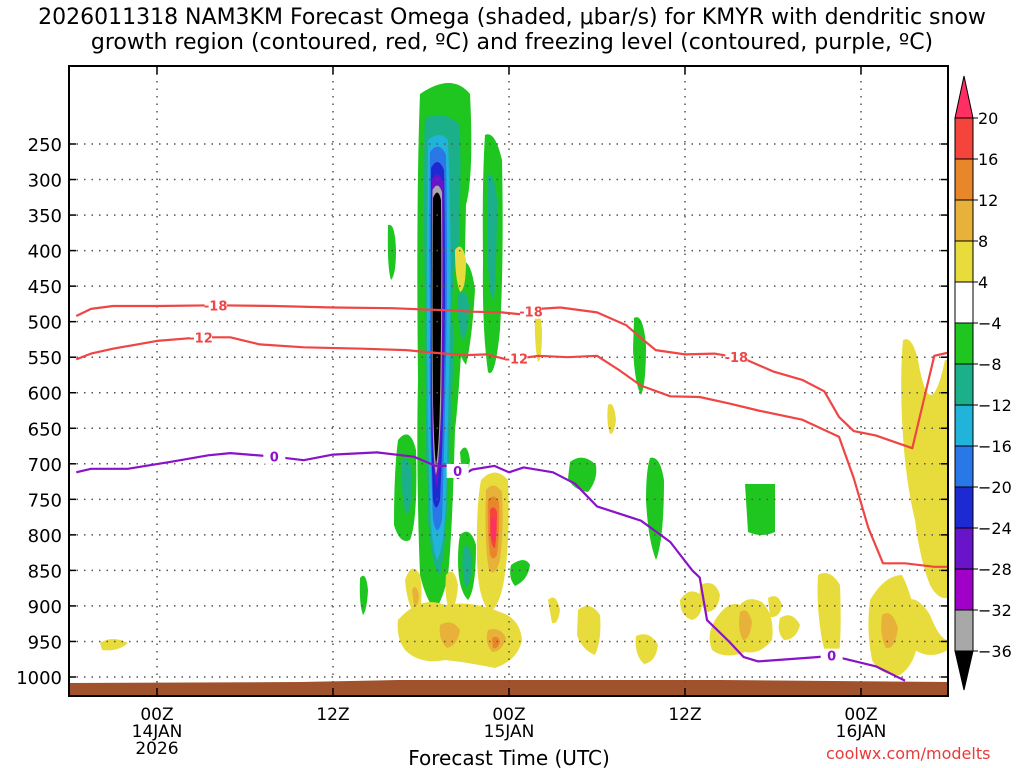  I want to click on colorbar-label: 16, so click(988, 159).